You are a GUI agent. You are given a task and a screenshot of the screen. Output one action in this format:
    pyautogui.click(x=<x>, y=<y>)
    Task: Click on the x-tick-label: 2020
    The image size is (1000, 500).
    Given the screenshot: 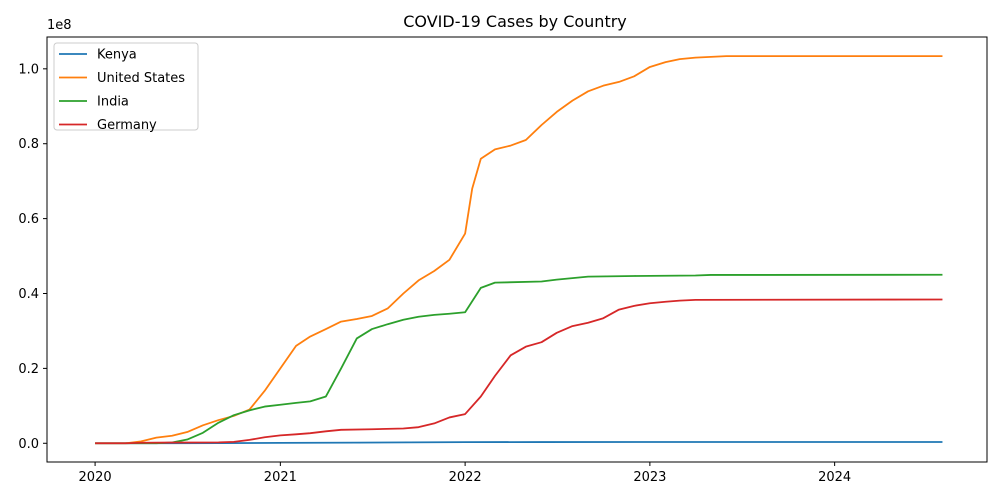 What is the action you would take?
    pyautogui.click(x=95, y=477)
    